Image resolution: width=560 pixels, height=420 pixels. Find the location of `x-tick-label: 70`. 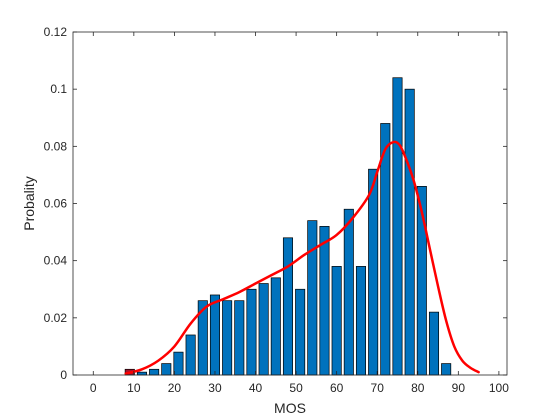

x-tick-label: 70 is located at coordinates (378, 388).